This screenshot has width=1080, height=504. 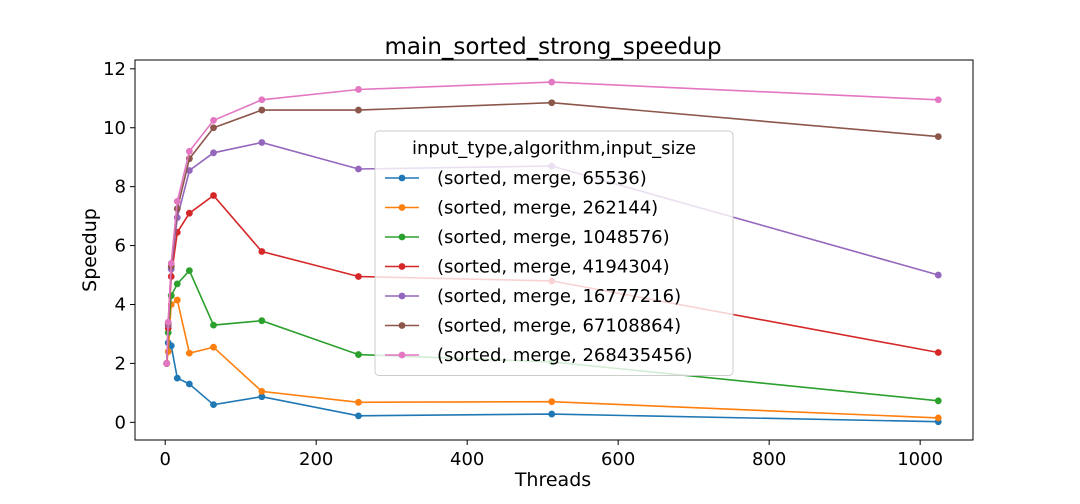 I want to click on legend-item: (sorted, merge, 67108864), so click(x=533, y=326).